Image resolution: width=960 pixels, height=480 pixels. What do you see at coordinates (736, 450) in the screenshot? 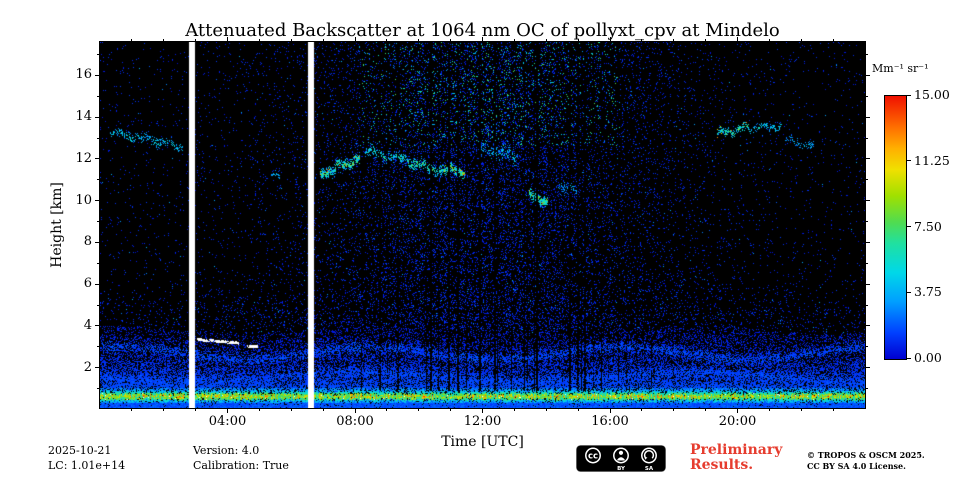
I see `preliminary-results-line1: Preliminary` at bounding box center [736, 450].